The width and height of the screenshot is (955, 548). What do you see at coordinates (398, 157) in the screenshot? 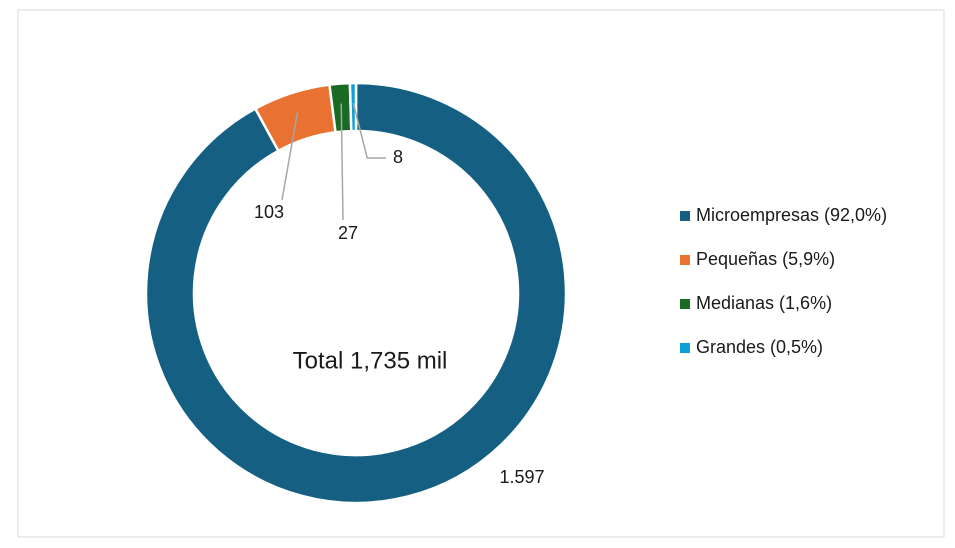
I see `data-label: 8` at bounding box center [398, 157].